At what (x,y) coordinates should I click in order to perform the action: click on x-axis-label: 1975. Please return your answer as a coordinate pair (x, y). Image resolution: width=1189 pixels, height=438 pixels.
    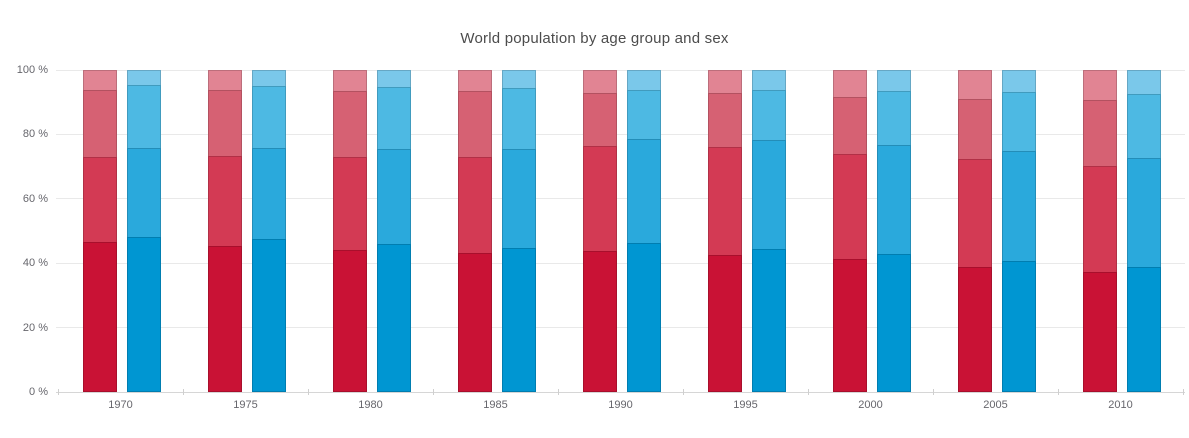
    Looking at the image, I should click on (245, 405).